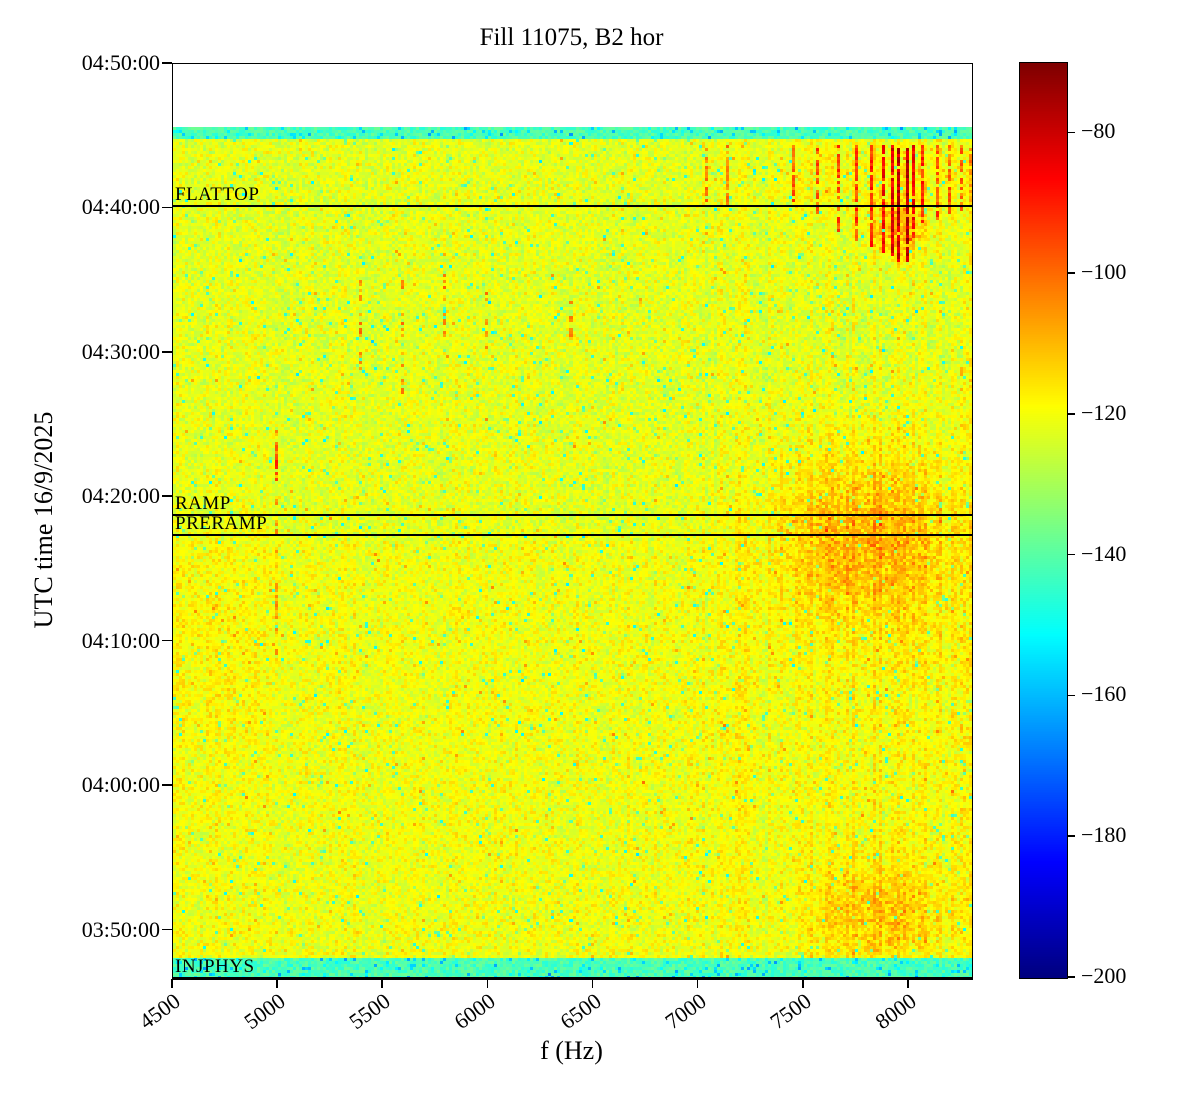  Describe the element at coordinates (221, 523) in the screenshot. I see `annotation-label-preramp: PRERAMP` at that location.